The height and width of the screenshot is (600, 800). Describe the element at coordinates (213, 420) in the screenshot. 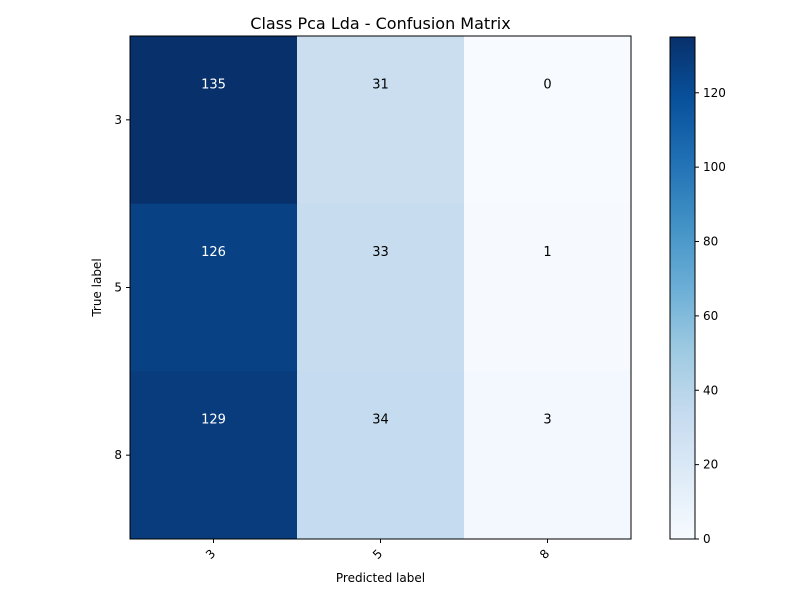

I see `cell-value-label: 129` at that location.